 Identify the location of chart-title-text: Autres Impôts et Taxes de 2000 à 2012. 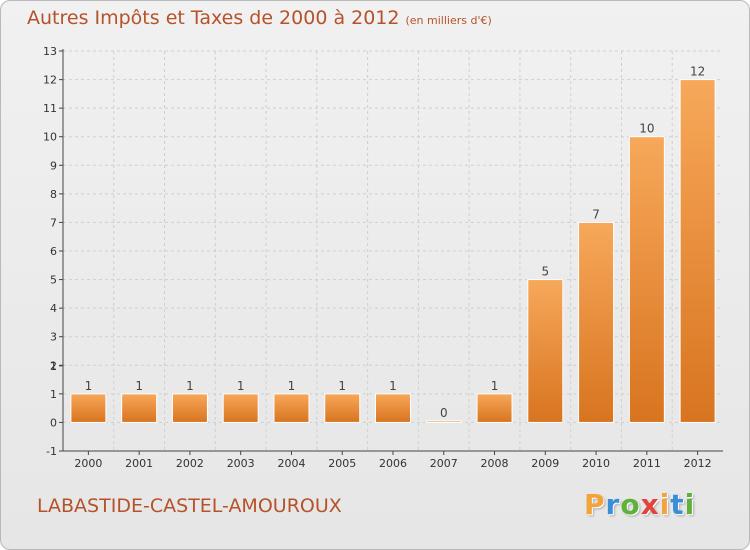
(213, 18).